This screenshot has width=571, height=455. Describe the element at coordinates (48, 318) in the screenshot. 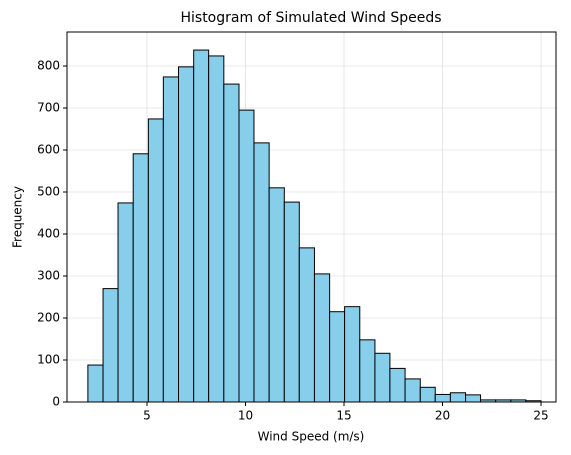

I see `y-tick-label: 200` at that location.